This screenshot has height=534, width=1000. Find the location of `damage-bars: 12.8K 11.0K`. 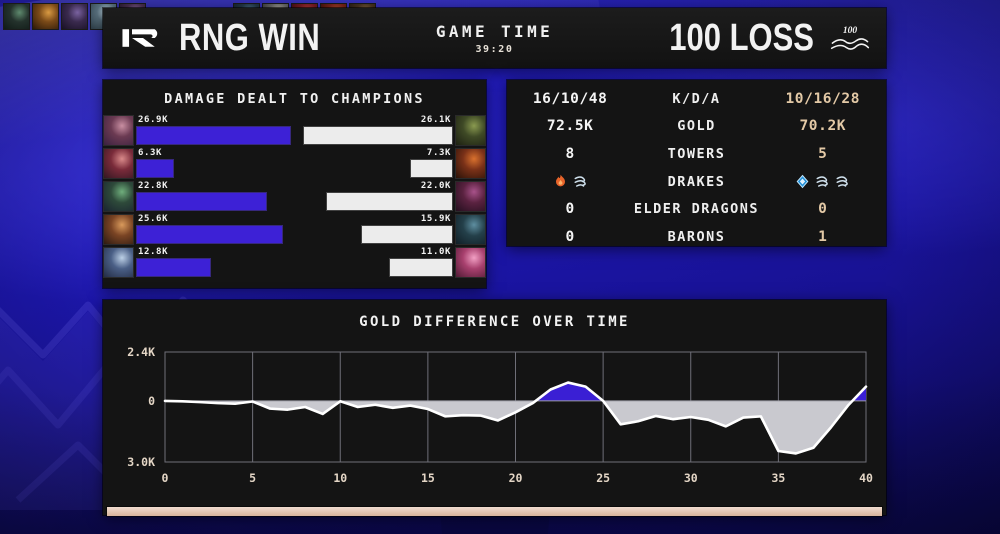

damage-bars: 12.8K 11.0K is located at coordinates (294, 262).